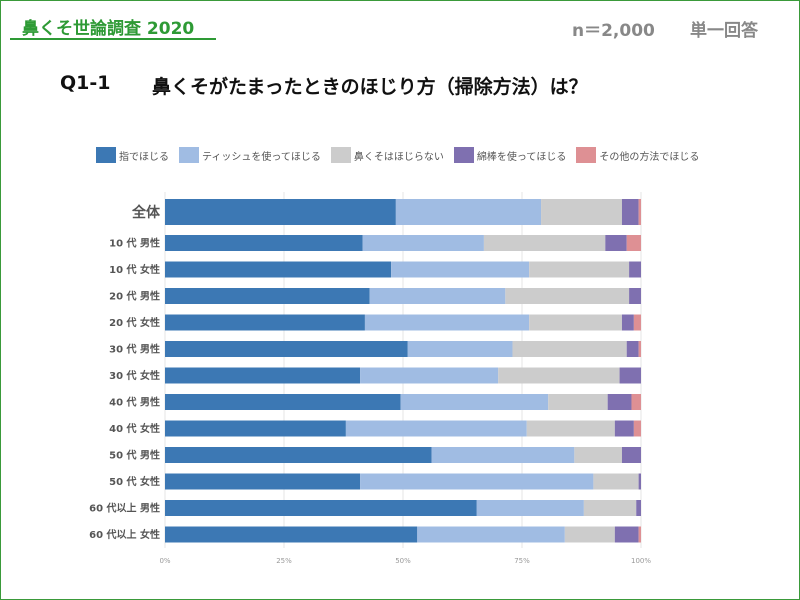  I want to click on question-number: Q1-1, so click(85, 83).